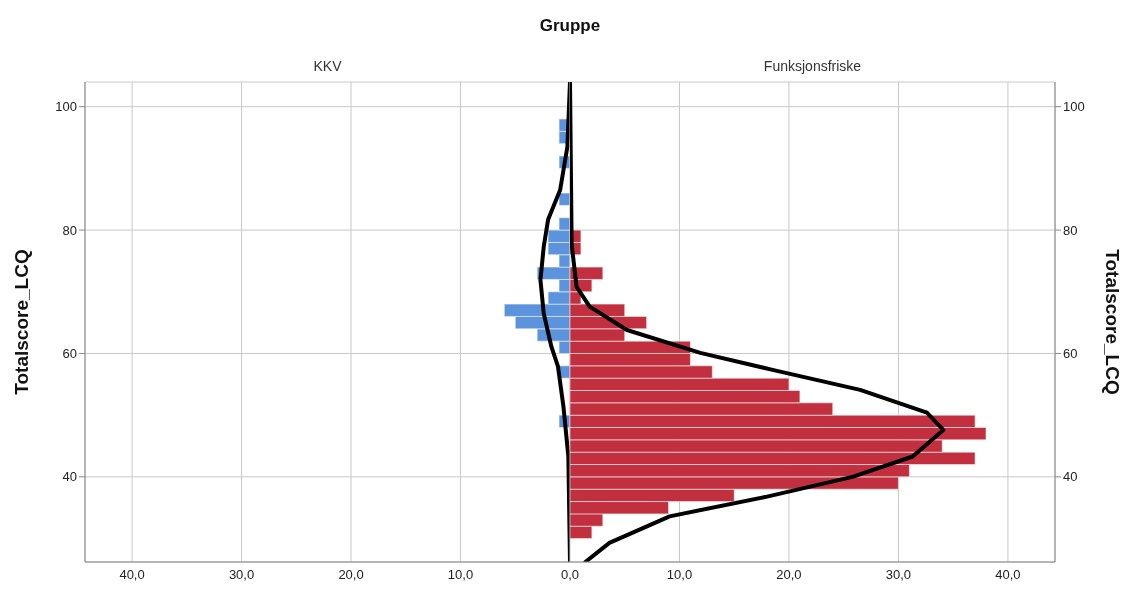 Image resolution: width=1133 pixels, height=614 pixels. Describe the element at coordinates (327, 66) in the screenshot. I see `chart-subtitle: KKV` at that location.